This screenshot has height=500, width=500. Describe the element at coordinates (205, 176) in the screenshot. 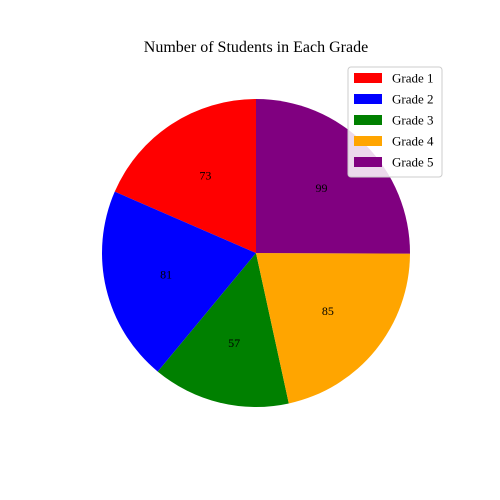

I see `slice-value-label: 73` at that location.